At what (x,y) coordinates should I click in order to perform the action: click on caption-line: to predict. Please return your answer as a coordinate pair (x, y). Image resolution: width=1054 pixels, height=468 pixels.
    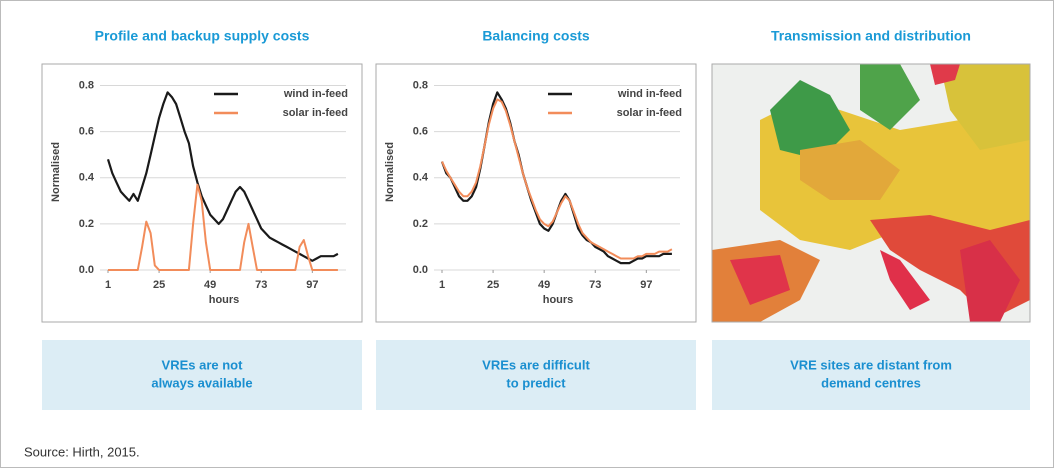
    Looking at the image, I should click on (536, 382).